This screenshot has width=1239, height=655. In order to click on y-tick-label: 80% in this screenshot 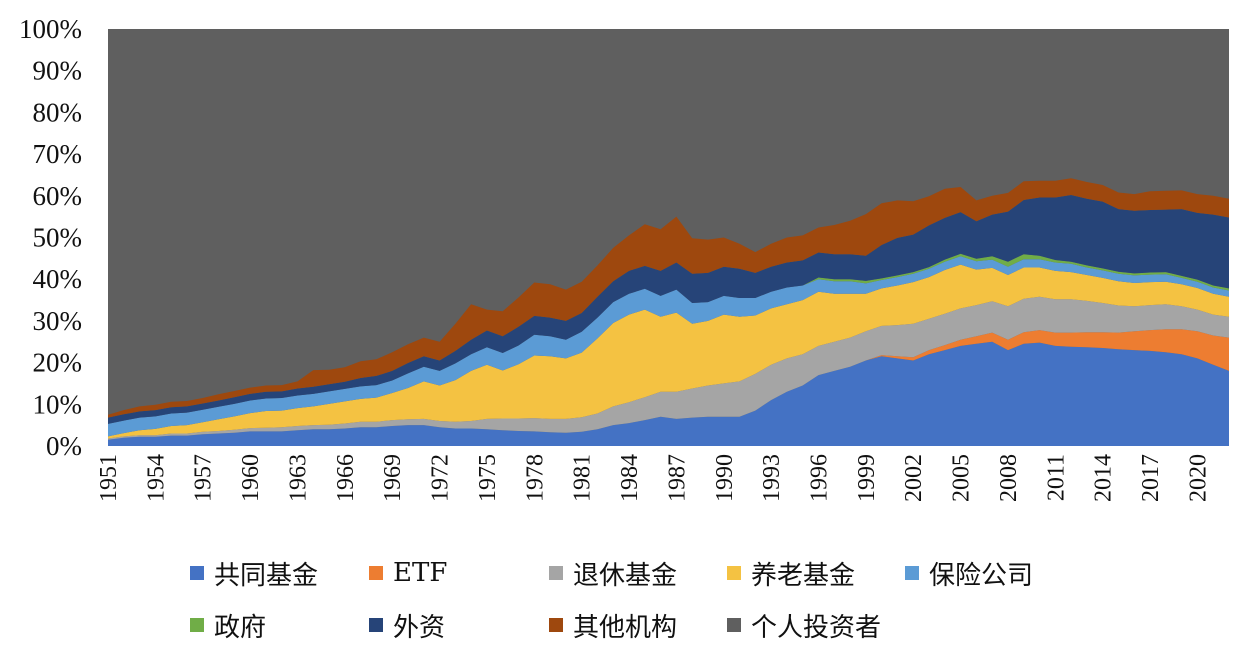, I will do `click(58, 112)`.